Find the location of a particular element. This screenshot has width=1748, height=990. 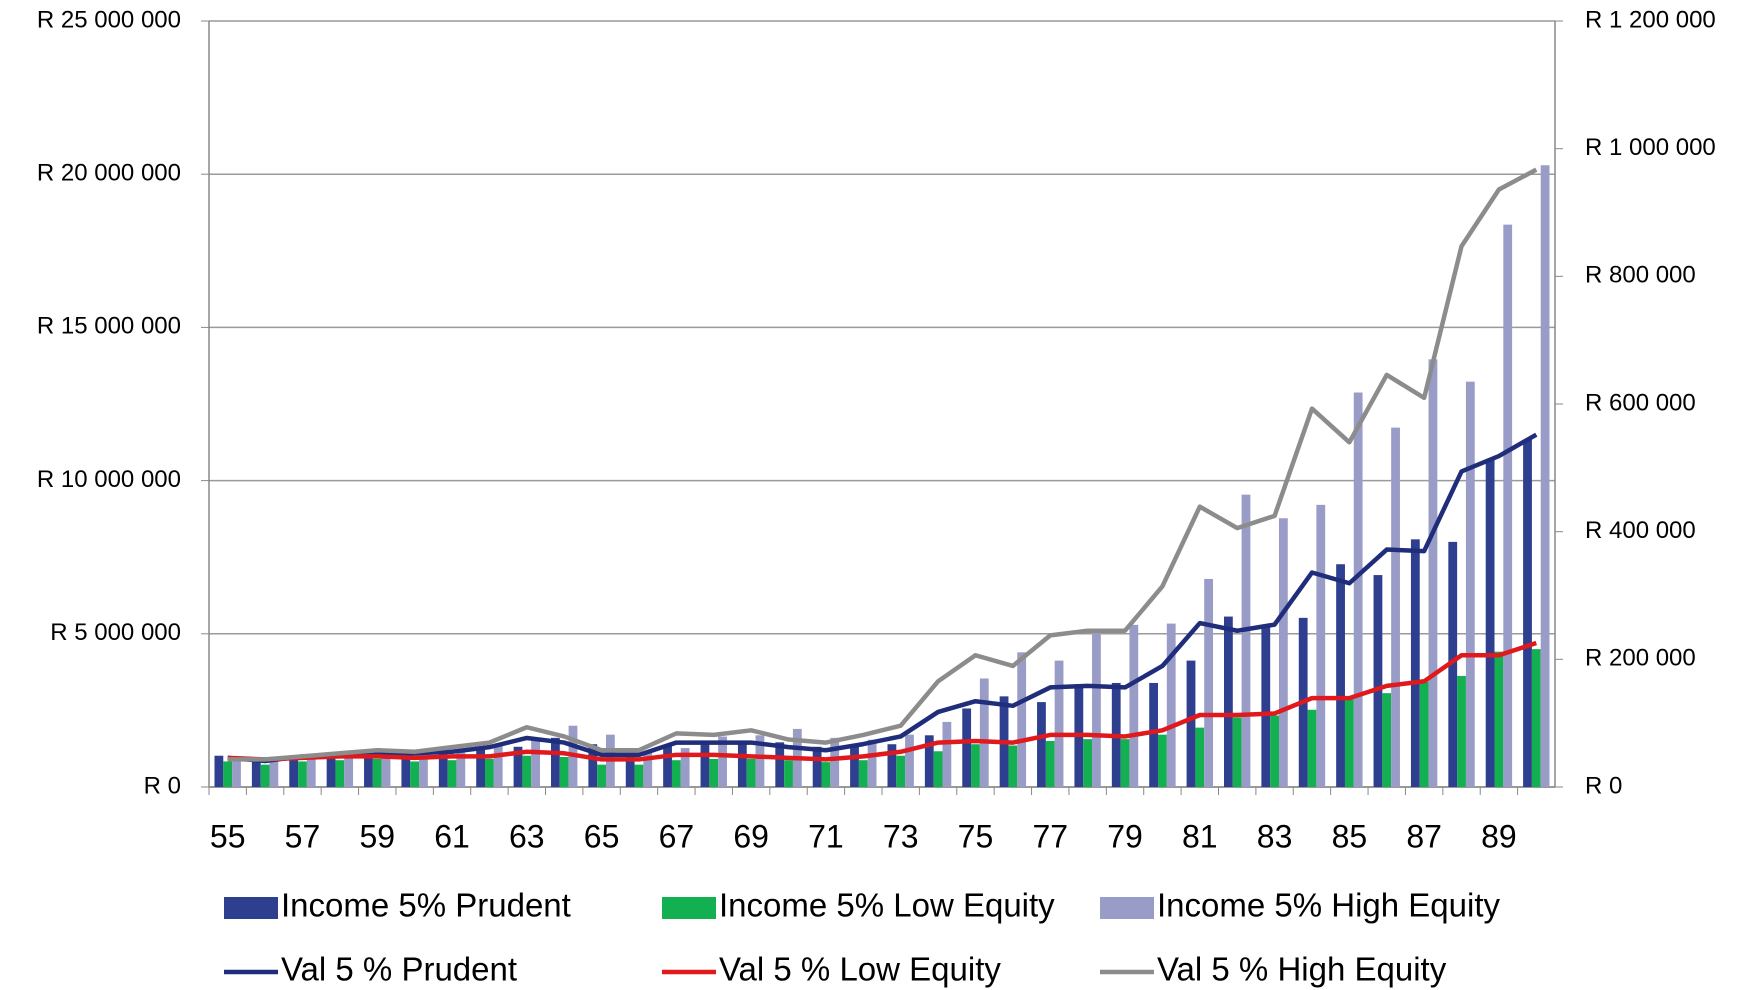

y-tick-label: R 15 000 000 is located at coordinates (109, 326).